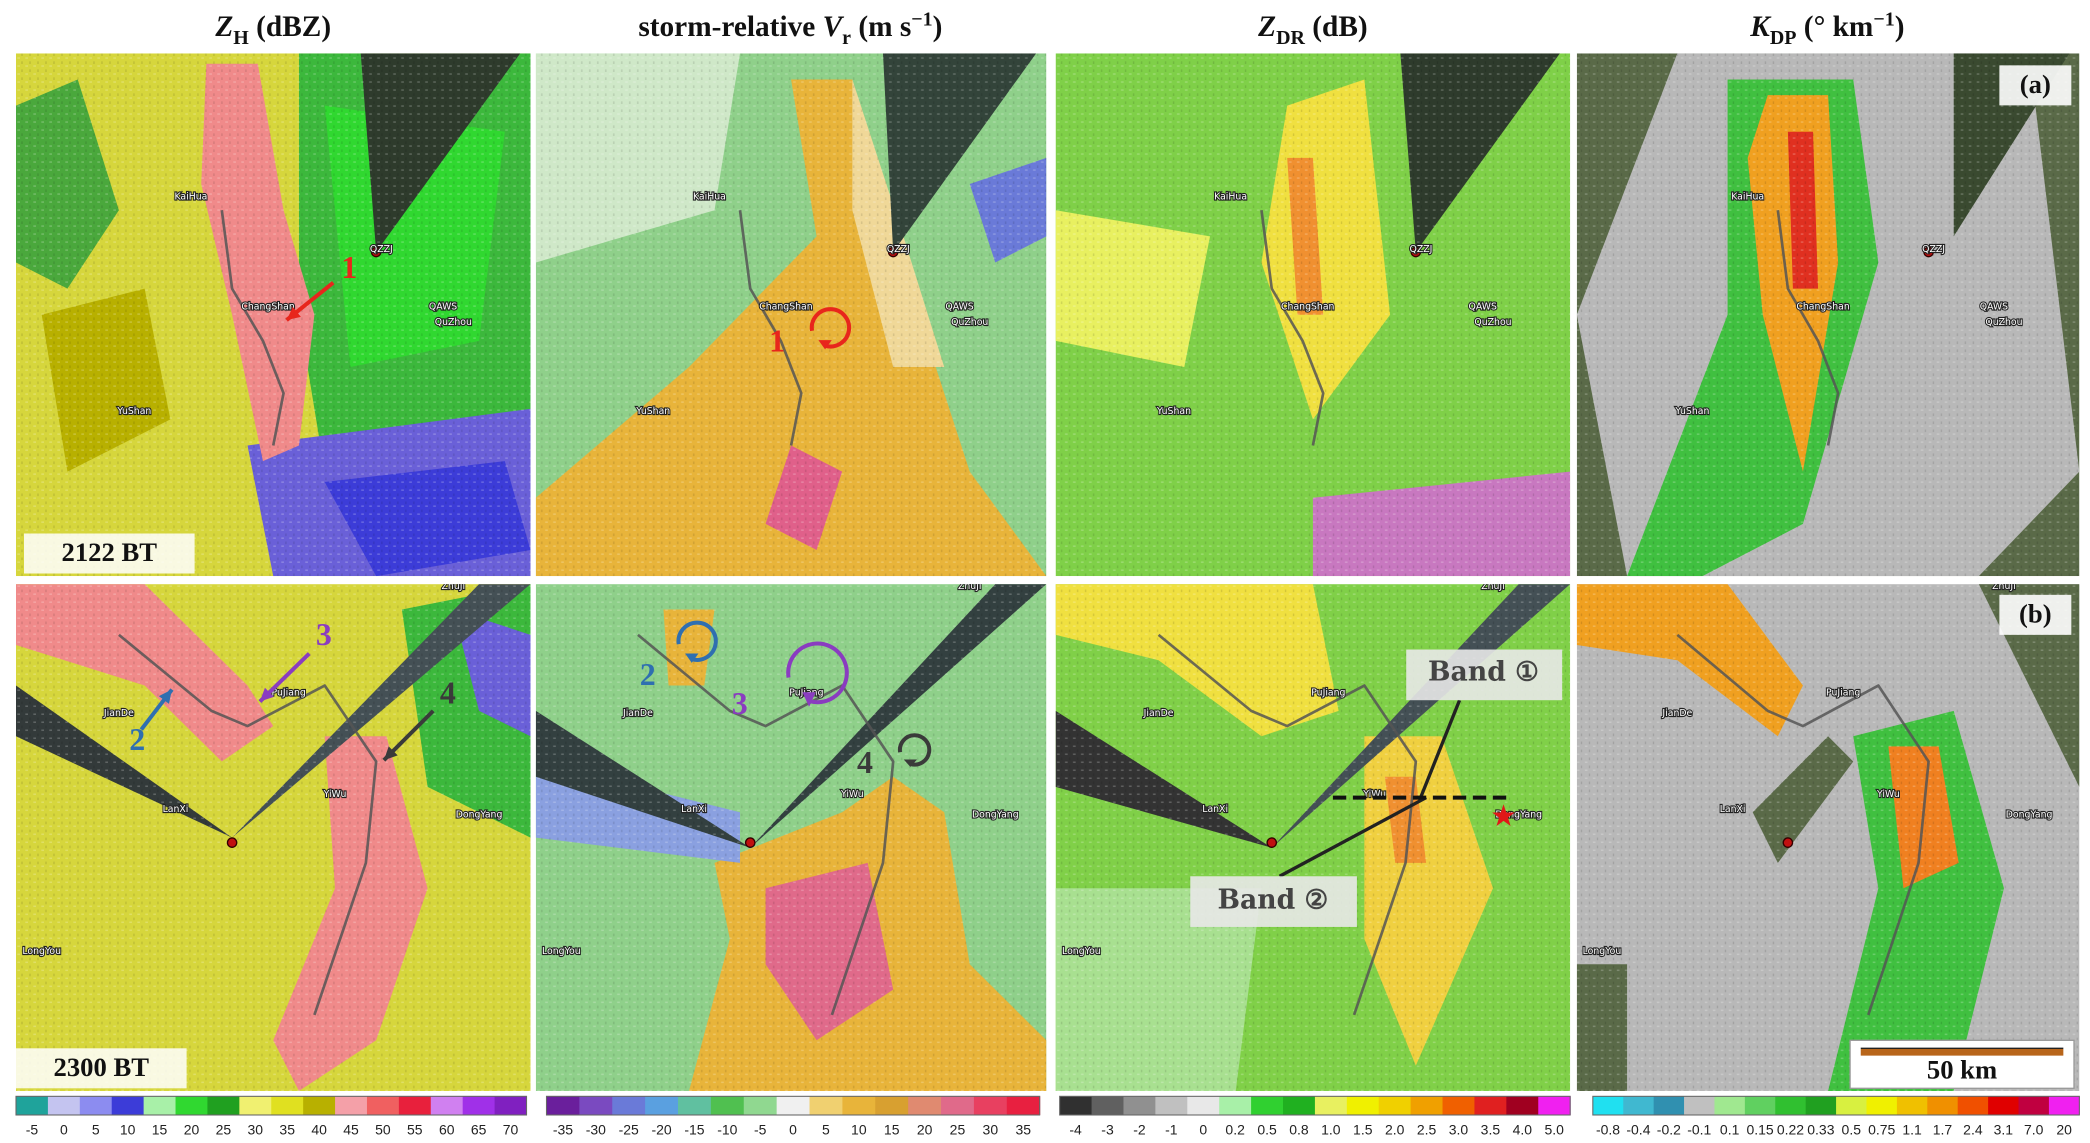  I want to click on radar-panel: KaiHua ChangShan QZZJ QAWS QuZhou YuShan, so click(1828, 315).